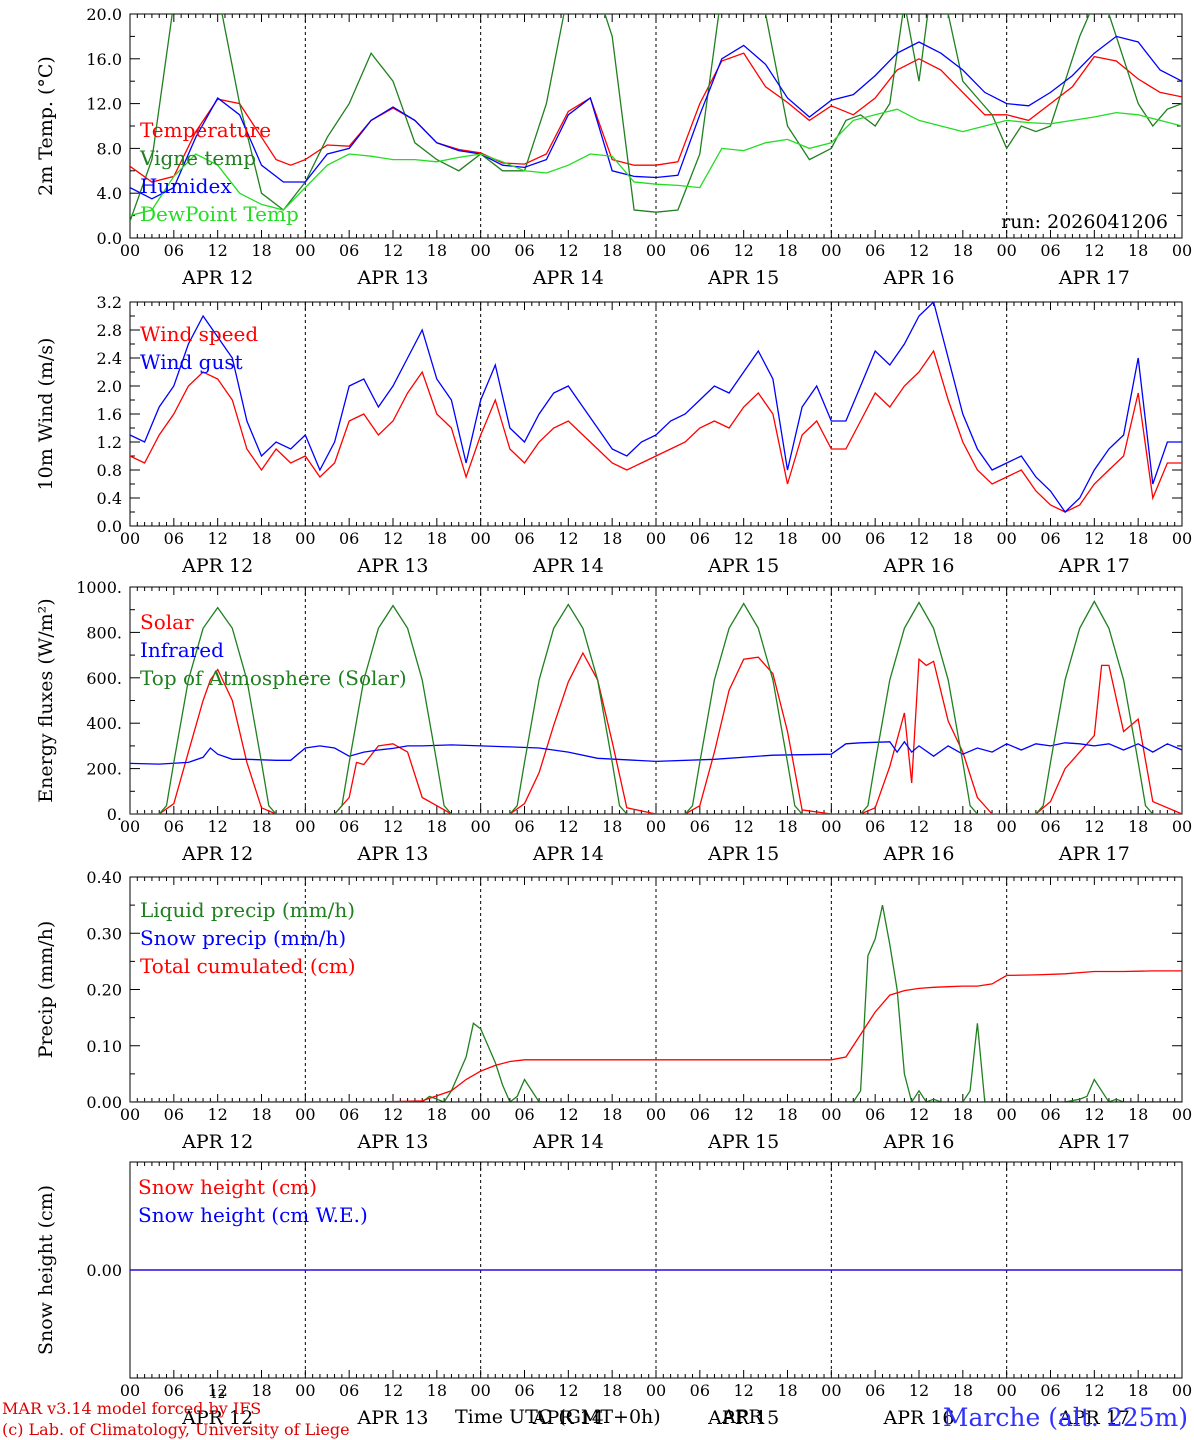  What do you see at coordinates (109, 148) in the screenshot?
I see `y-tick-label: 8.0` at bounding box center [109, 148].